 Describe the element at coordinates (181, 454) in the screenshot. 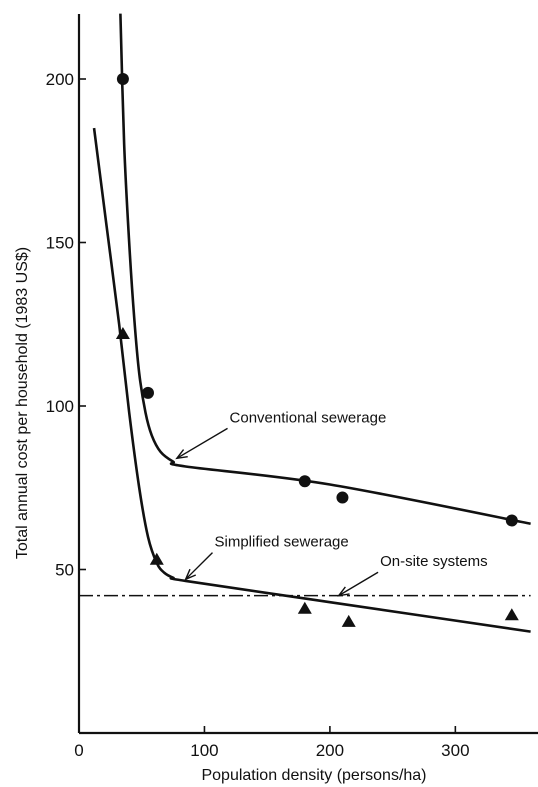

I see `conventional-sewerage-arrowhead` at that location.